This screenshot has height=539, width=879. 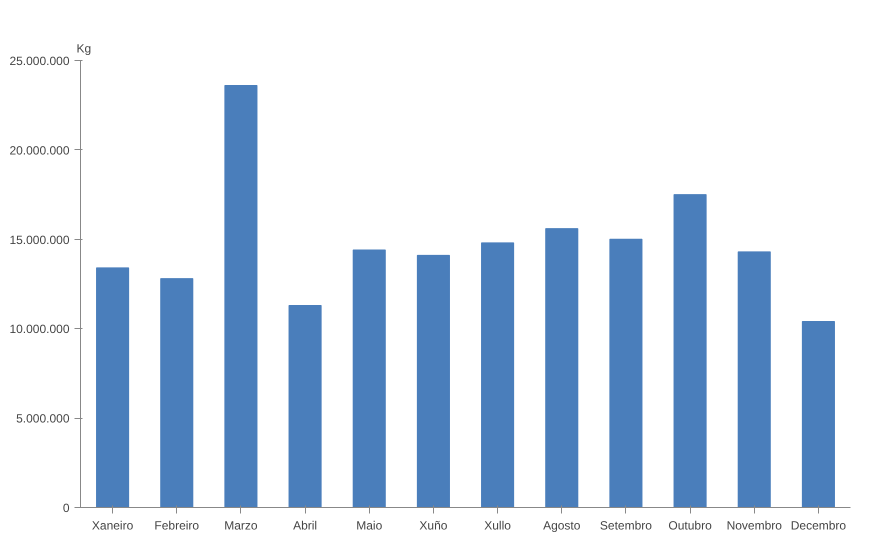 What do you see at coordinates (626, 525) in the screenshot?
I see `x-tick-label: Setembro` at bounding box center [626, 525].